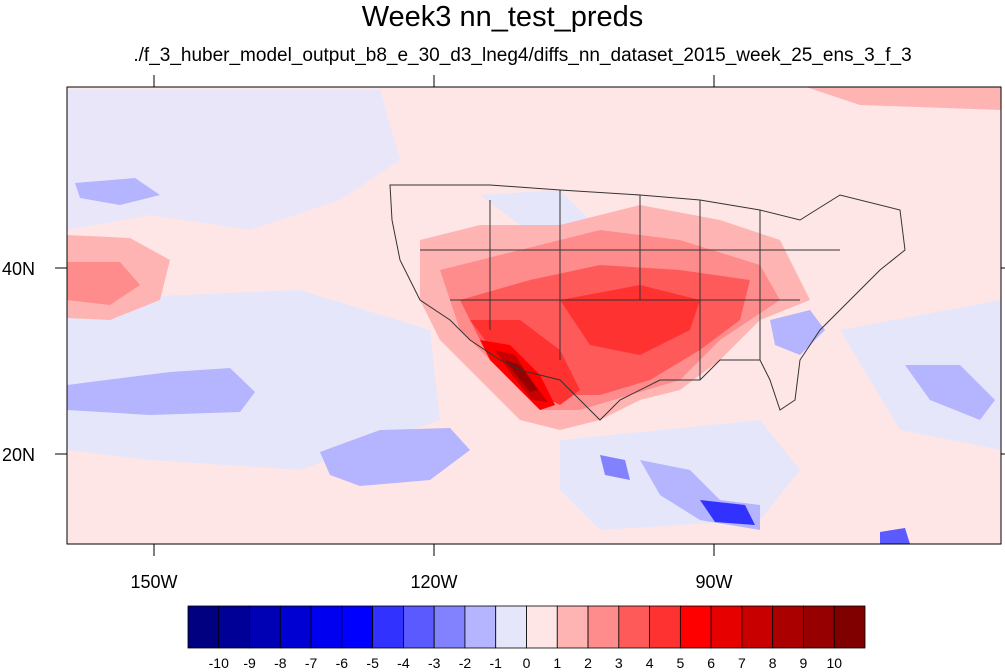 This screenshot has height=672, width=1005. I want to click on colorbar-label: -3, so click(434, 663).